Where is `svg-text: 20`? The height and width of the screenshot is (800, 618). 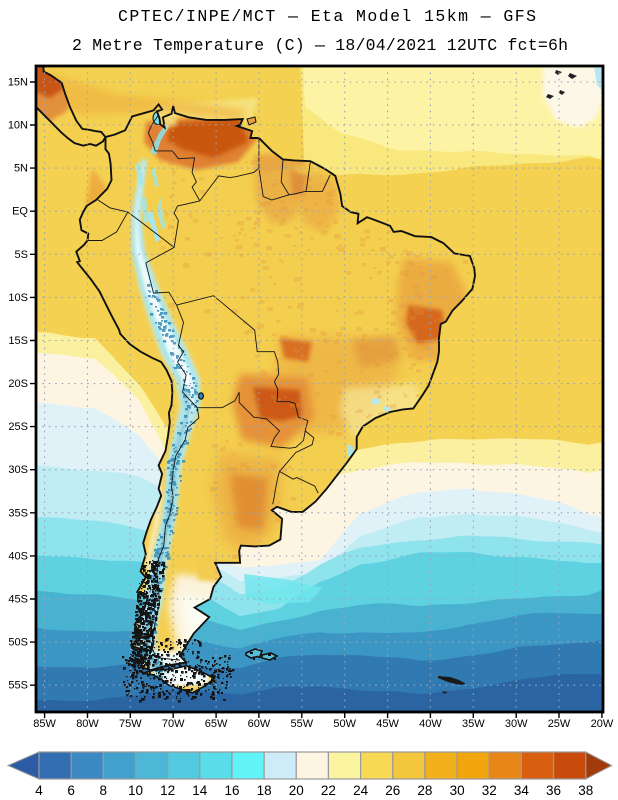 svg-text: 20 is located at coordinates (296, 790).